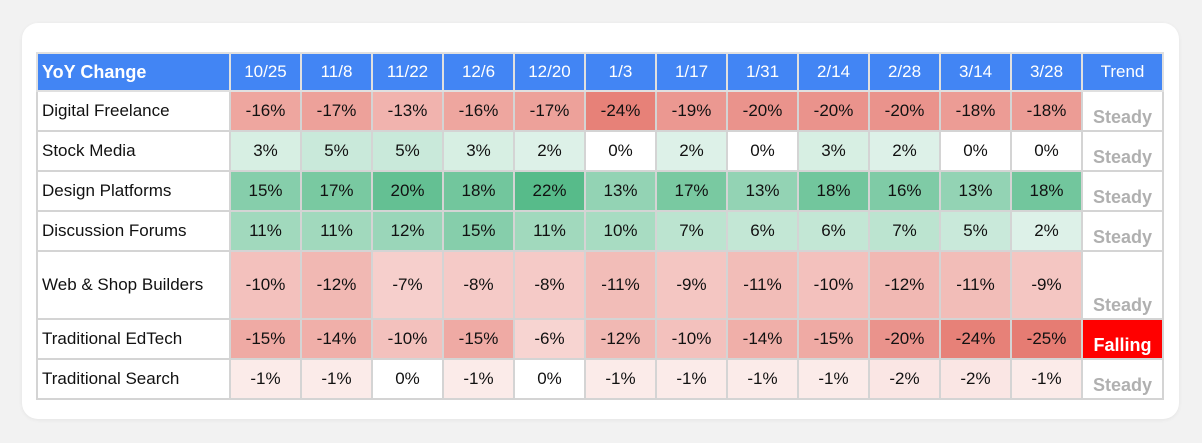 Image resolution: width=1202 pixels, height=443 pixels. I want to click on column-header: 11/8, so click(336, 72).